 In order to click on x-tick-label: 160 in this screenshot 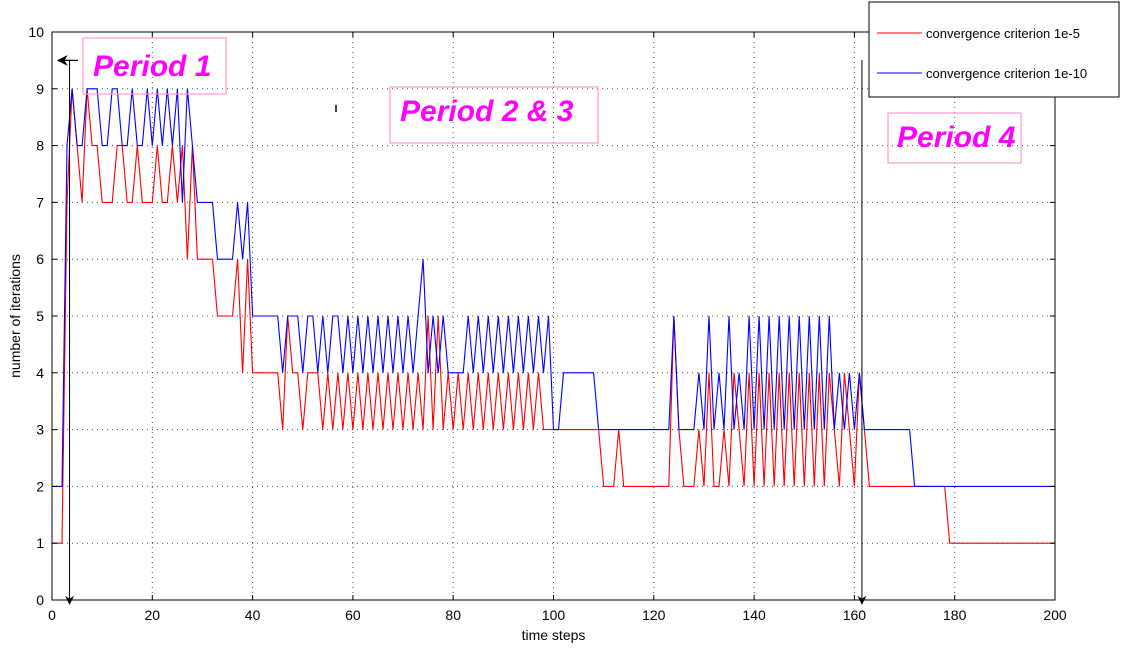, I will do `click(855, 615)`.